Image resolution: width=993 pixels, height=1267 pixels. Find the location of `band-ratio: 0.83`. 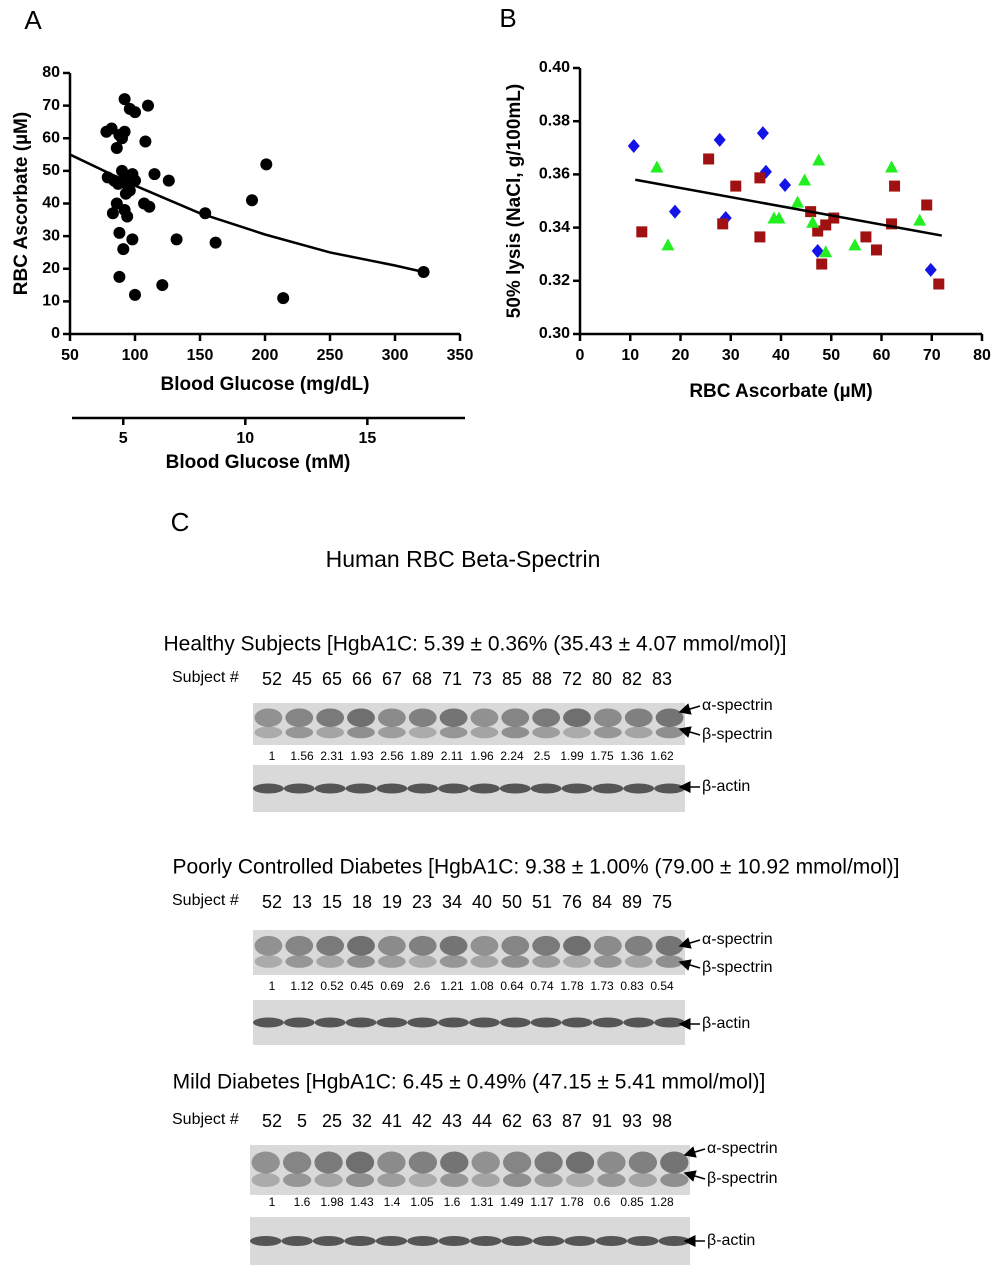

band-ratio: 0.83 is located at coordinates (632, 986).